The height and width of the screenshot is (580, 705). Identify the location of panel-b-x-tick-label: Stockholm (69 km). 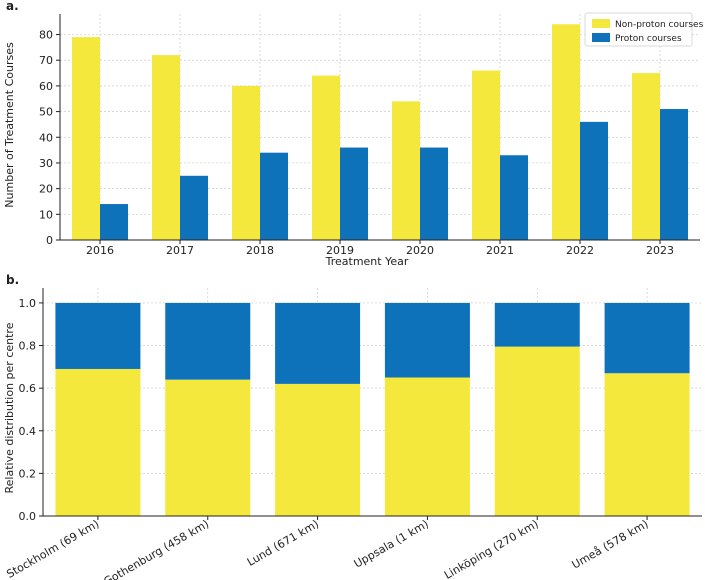
(52, 548).